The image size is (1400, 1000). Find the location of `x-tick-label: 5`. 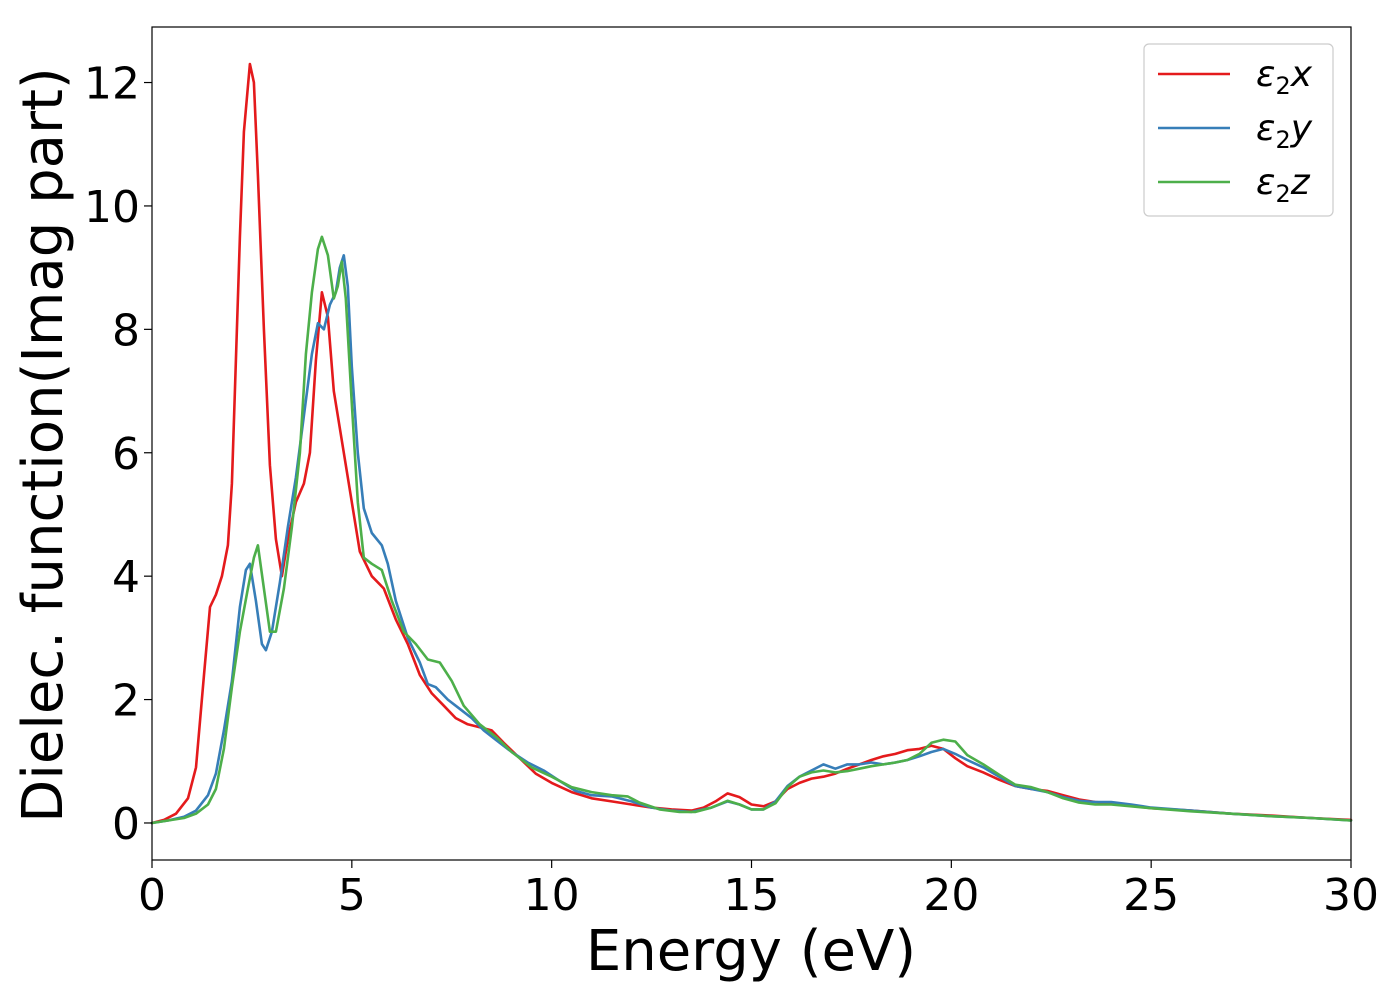

x-tick-label: 5 is located at coordinates (352, 895).